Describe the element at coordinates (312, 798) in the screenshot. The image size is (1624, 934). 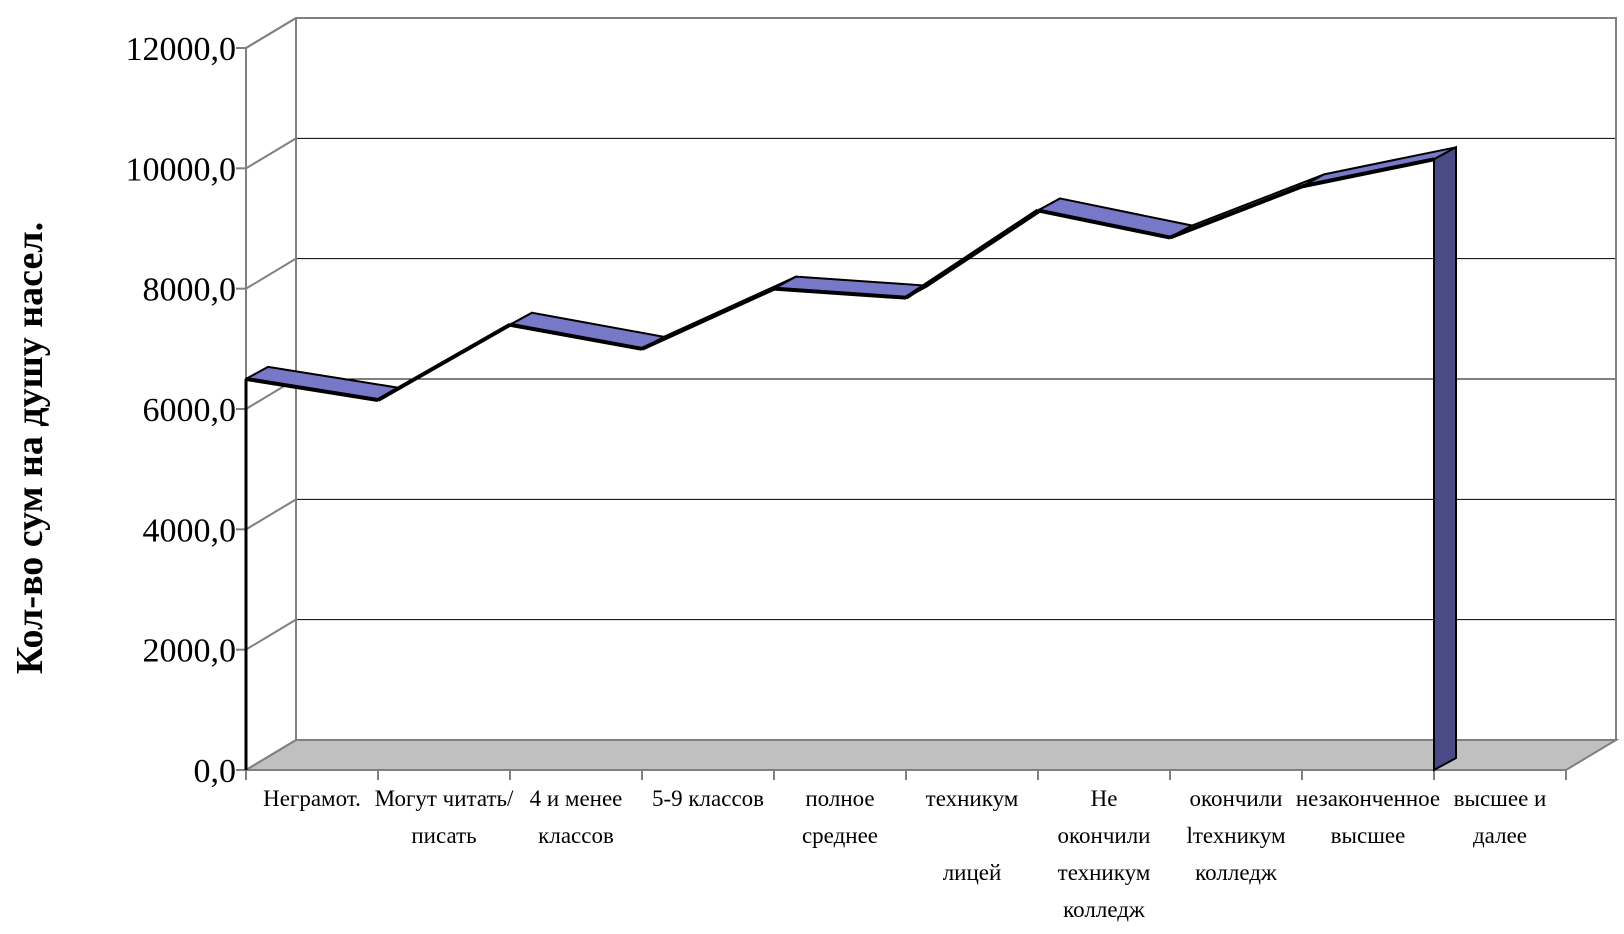
I see `x-tick-label: Неграмот.` at that location.